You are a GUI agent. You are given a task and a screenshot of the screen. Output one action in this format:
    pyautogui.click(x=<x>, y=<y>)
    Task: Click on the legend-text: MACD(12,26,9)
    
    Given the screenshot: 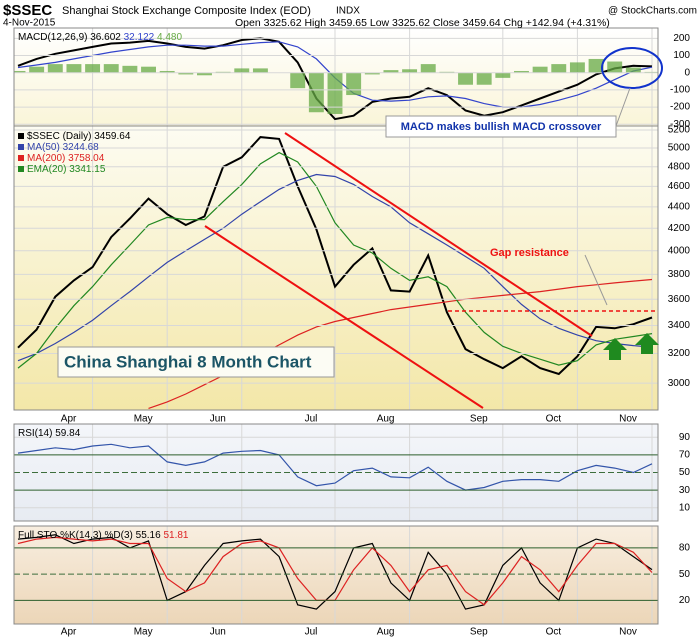 What is the action you would take?
    pyautogui.click(x=52, y=37)
    